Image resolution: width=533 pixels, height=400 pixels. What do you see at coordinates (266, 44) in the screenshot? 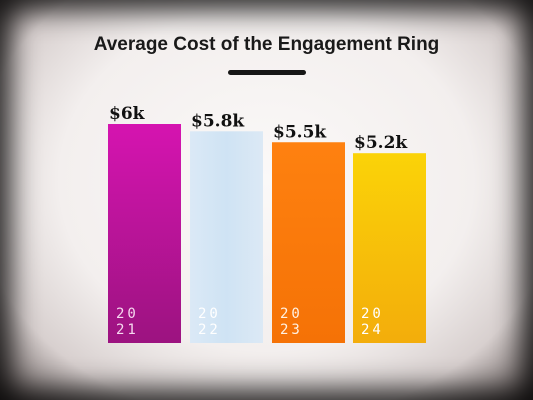
I see `chart-title: Average Cost of the Engagement Ring` at bounding box center [266, 44].